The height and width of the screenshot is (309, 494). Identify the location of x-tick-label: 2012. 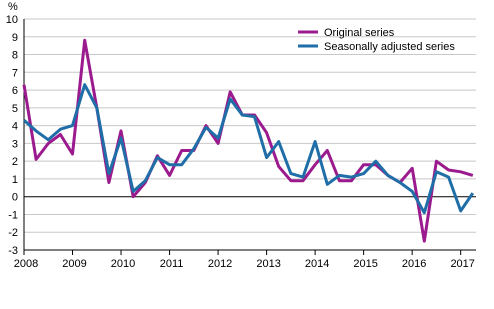
(220, 264).